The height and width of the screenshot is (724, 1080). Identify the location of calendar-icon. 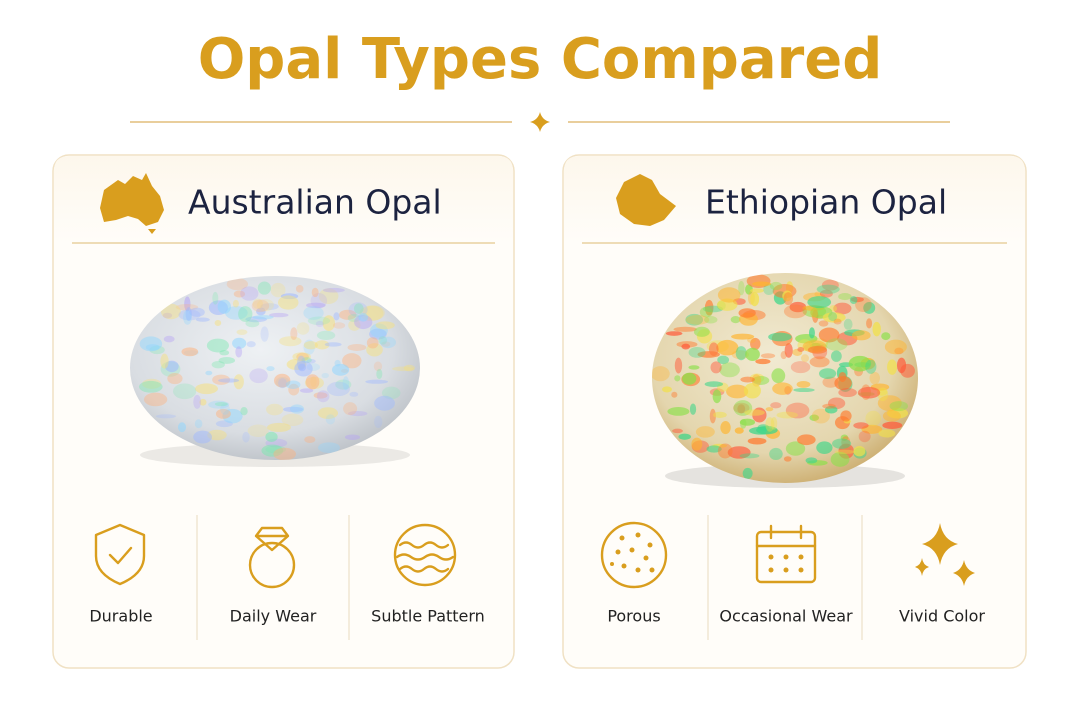
(786, 554).